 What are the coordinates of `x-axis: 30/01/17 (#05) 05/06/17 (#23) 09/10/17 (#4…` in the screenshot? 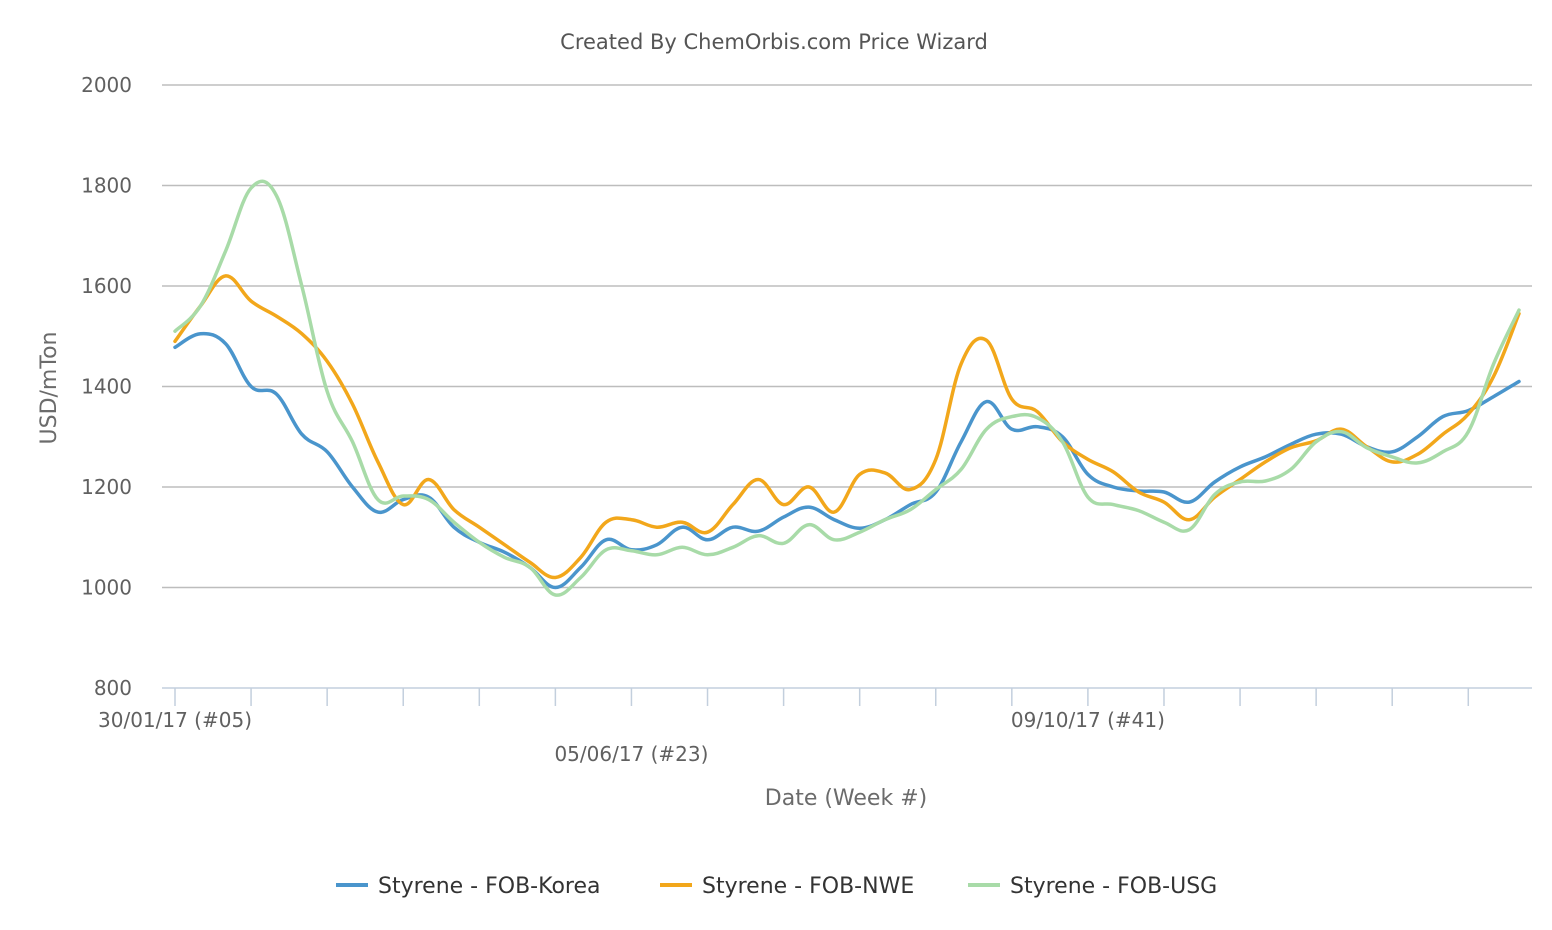 It's located at (815, 726).